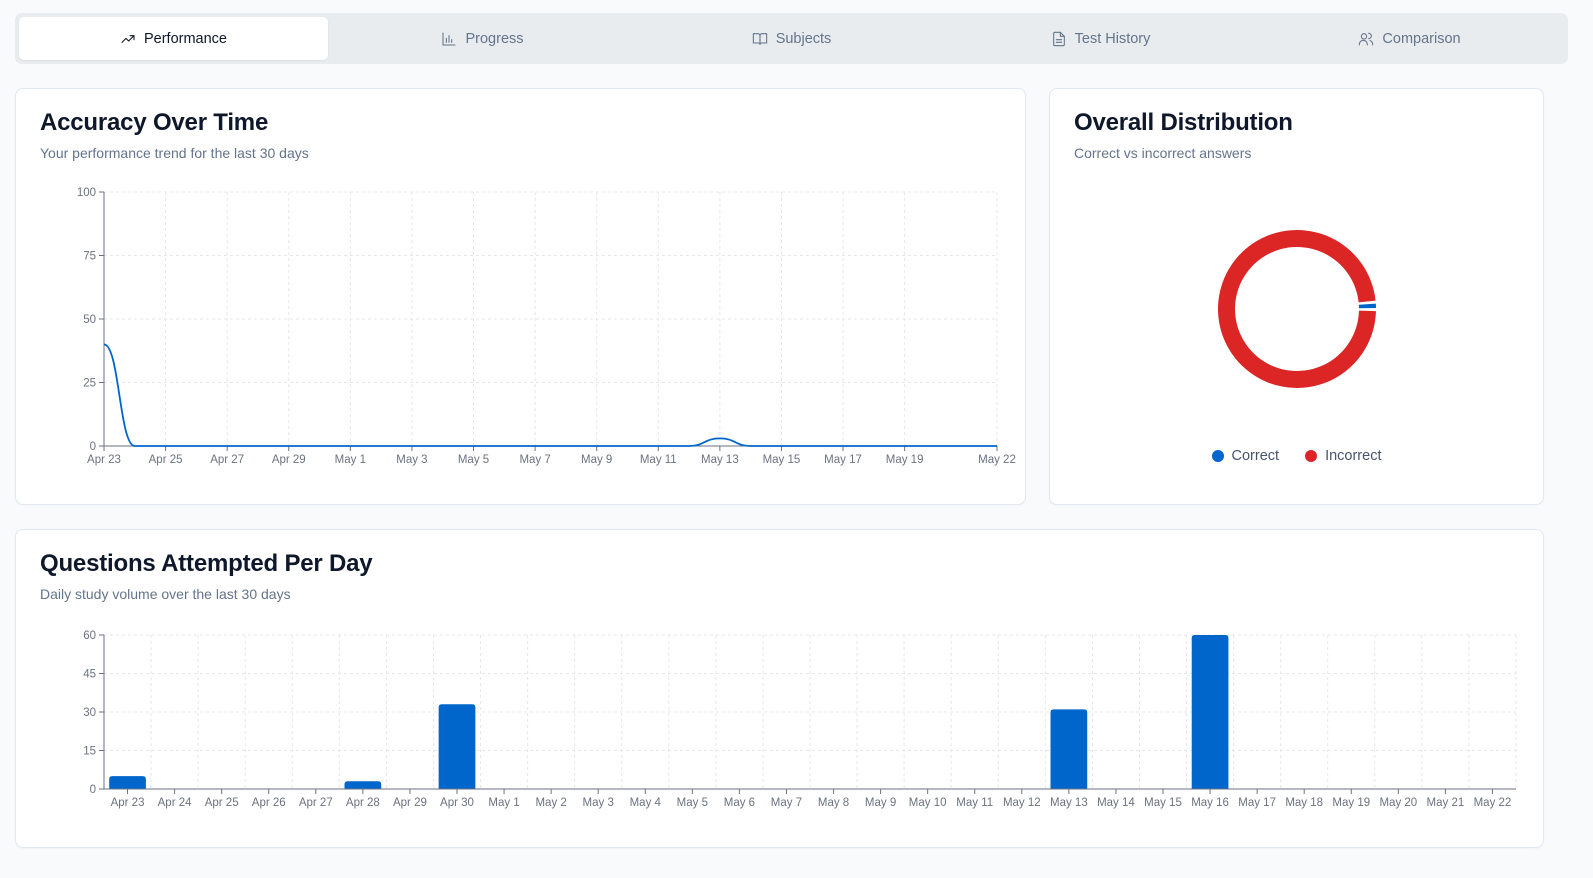 The image size is (1593, 878). What do you see at coordinates (89, 320) in the screenshot?
I see `y-tick-label: 50` at bounding box center [89, 320].